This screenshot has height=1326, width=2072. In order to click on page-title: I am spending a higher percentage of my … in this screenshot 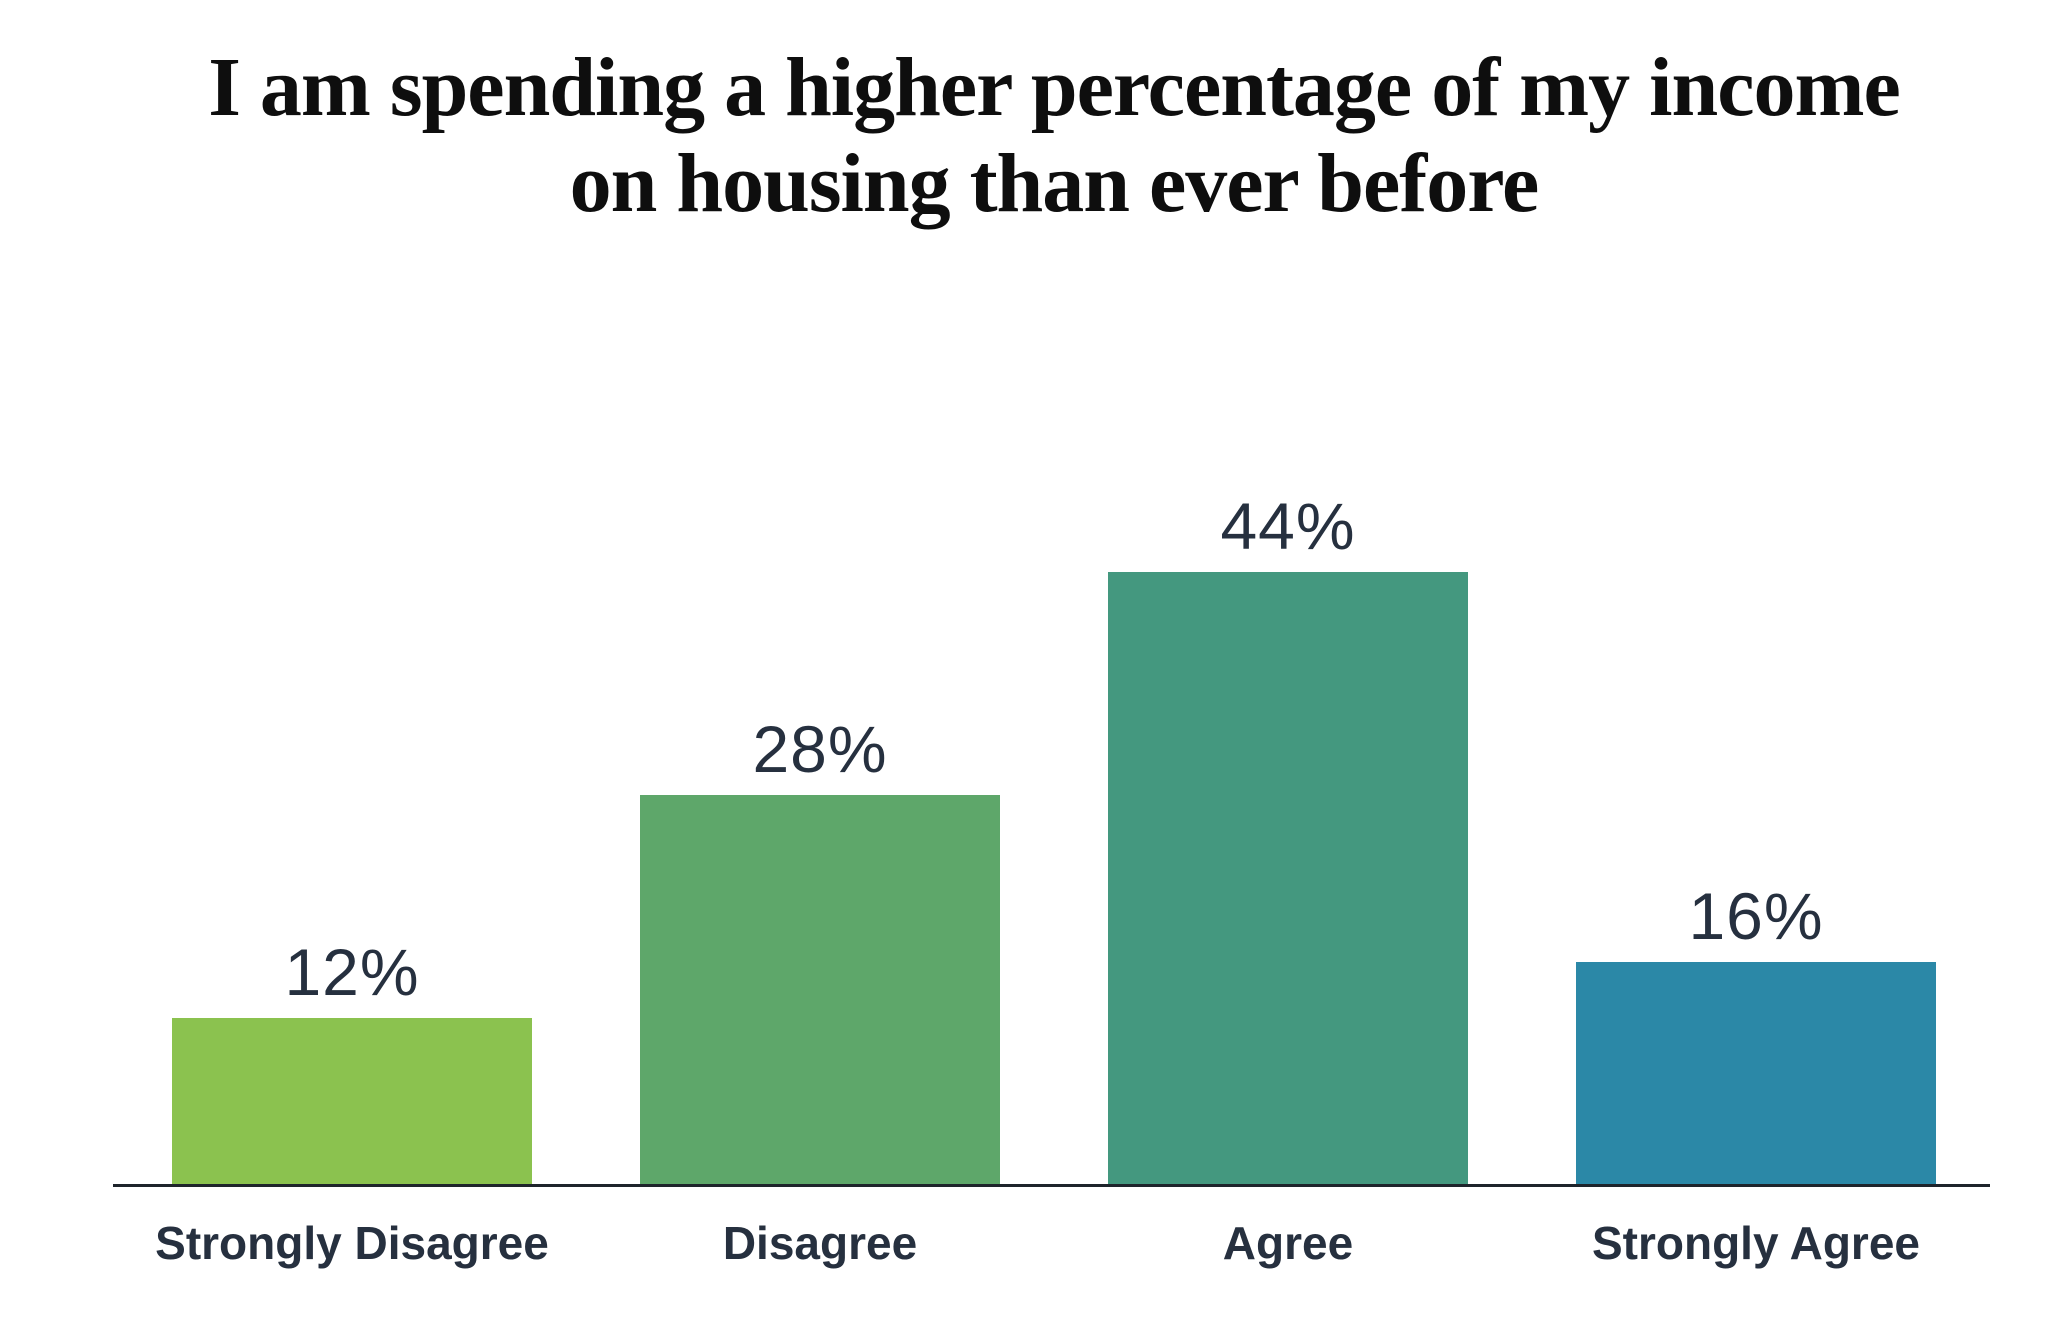, I will do `click(1054, 136)`.